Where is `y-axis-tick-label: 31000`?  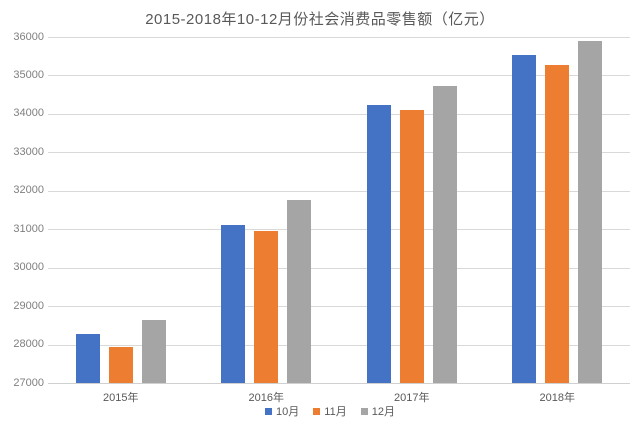 y-axis-tick-label: 31000 is located at coordinates (28, 228).